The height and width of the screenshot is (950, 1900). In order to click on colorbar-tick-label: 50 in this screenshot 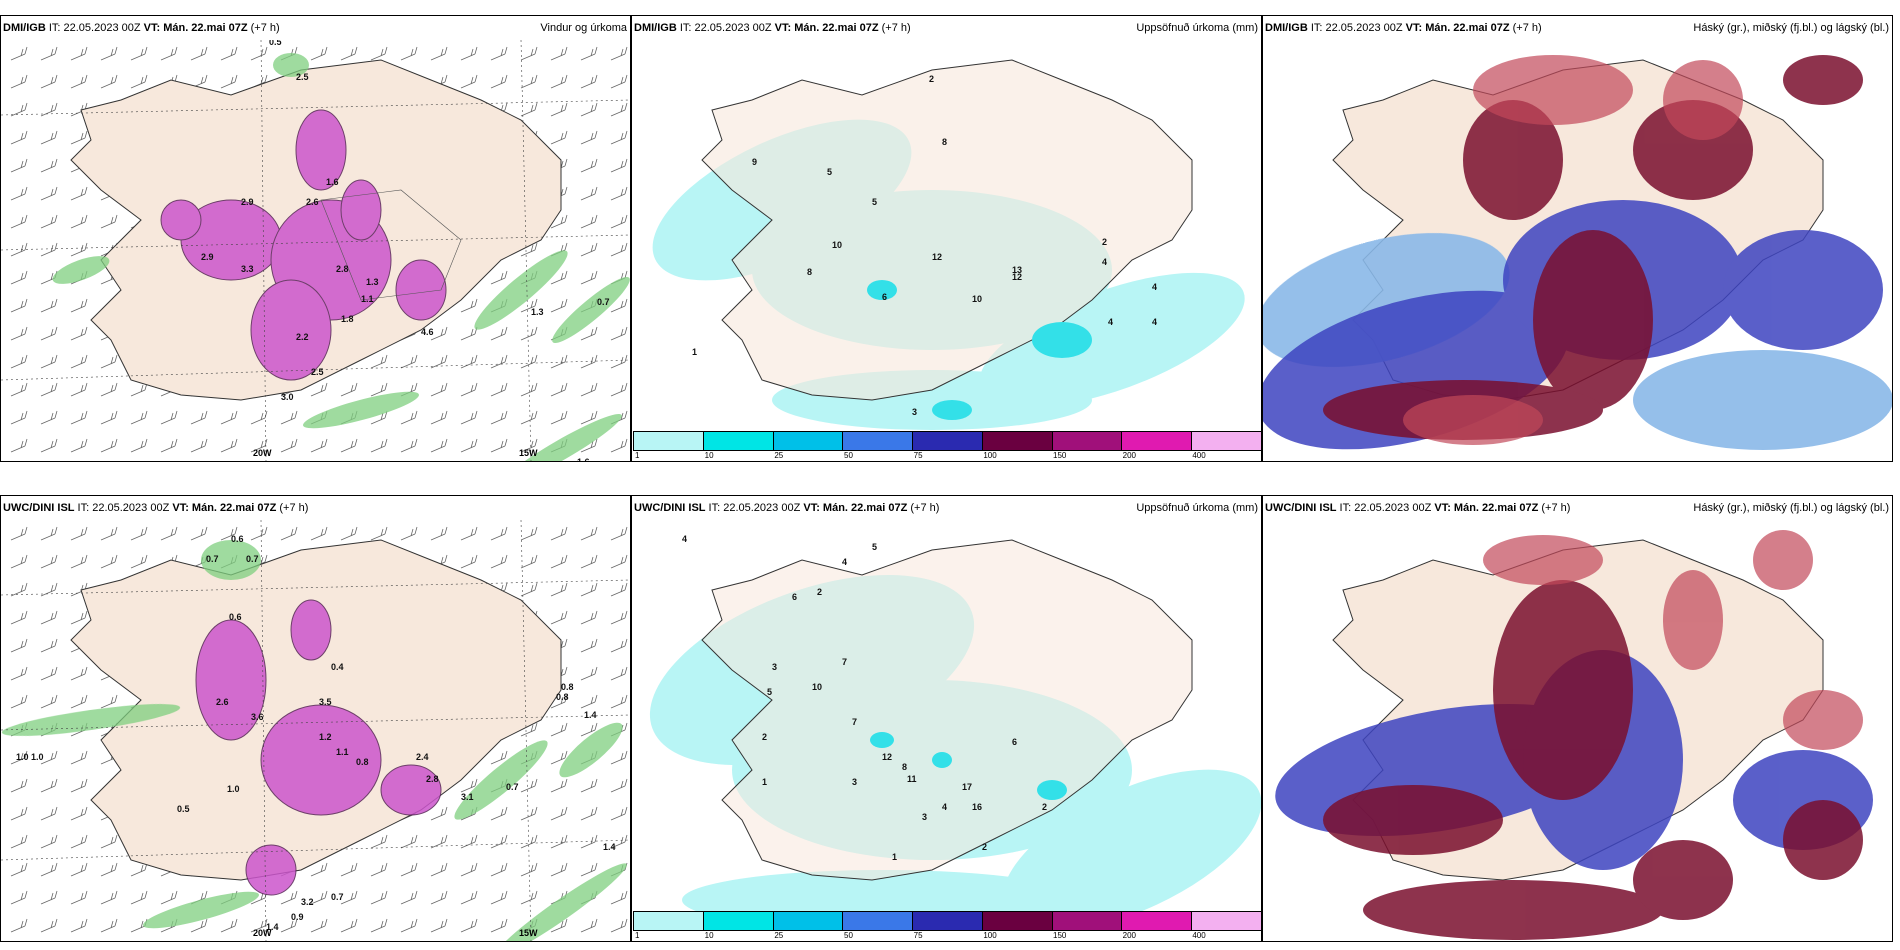, I will do `click(848, 455)`.